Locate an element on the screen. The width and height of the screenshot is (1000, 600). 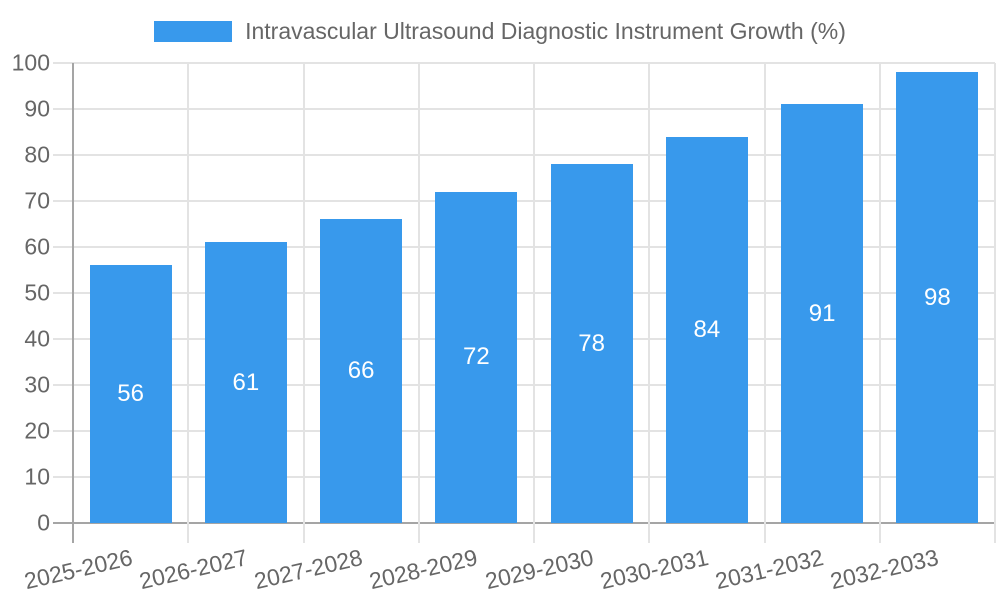
x-axis-tick-label: 2030-2031 is located at coordinates (654, 569).